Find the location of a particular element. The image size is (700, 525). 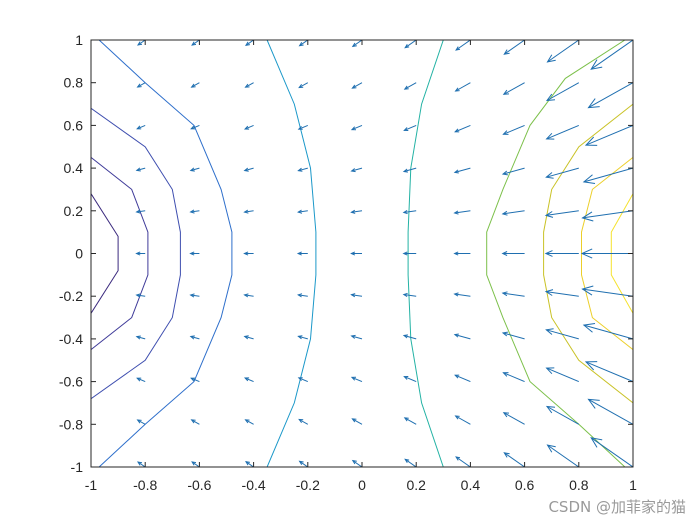

x-tick-label: 1 is located at coordinates (633, 485).